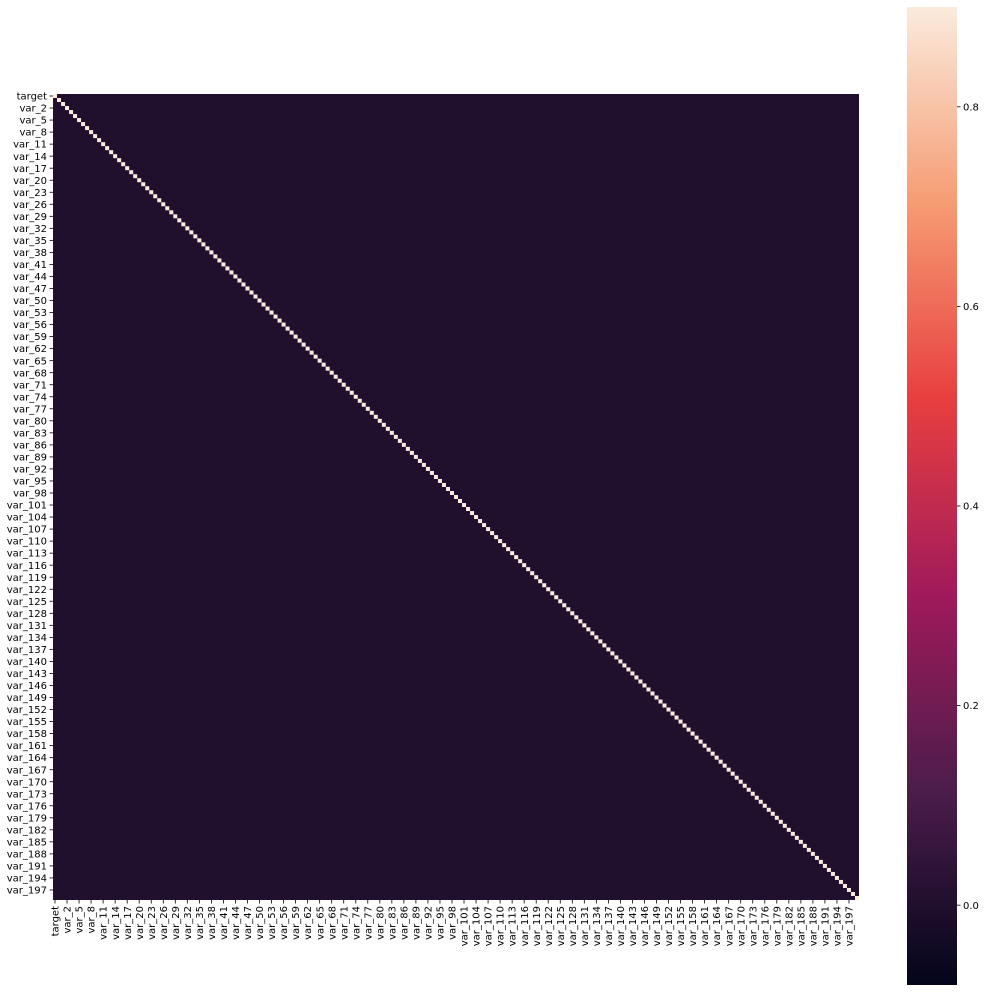 The height and width of the screenshot is (992, 987). Describe the element at coordinates (33, 109) in the screenshot. I see `y-tick-label: var_2` at that location.